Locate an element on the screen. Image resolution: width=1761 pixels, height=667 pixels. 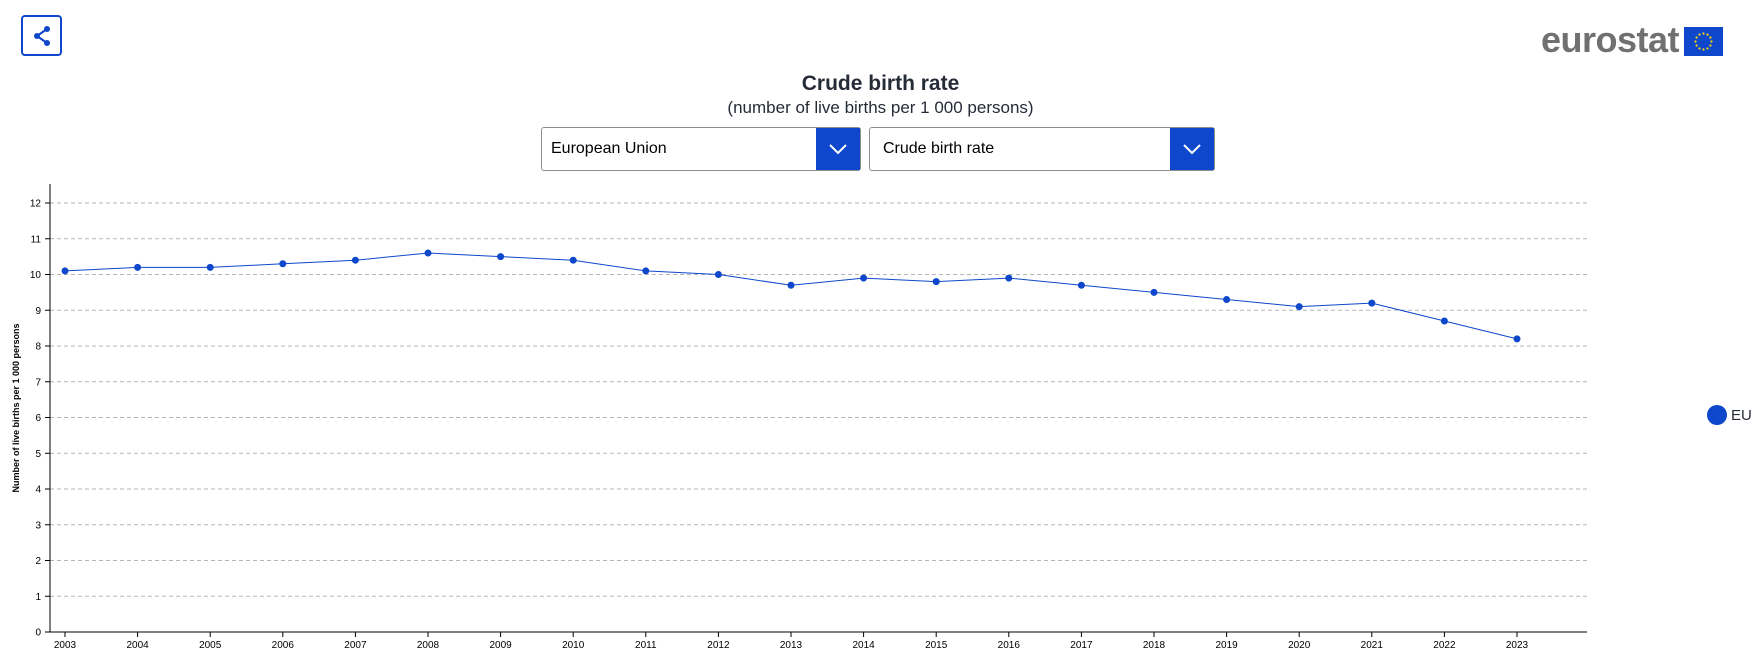
y-tick-label: 4 is located at coordinates (38, 490).